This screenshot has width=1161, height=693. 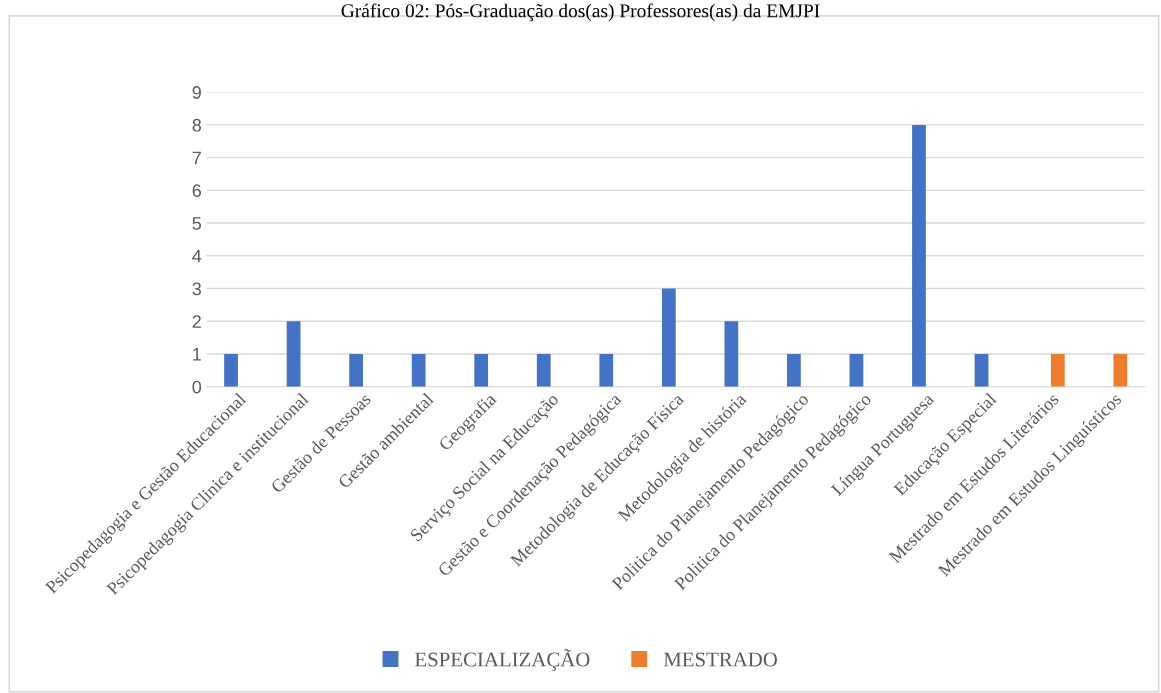 What do you see at coordinates (196, 191) in the screenshot?
I see `y-tick-label: 6` at bounding box center [196, 191].